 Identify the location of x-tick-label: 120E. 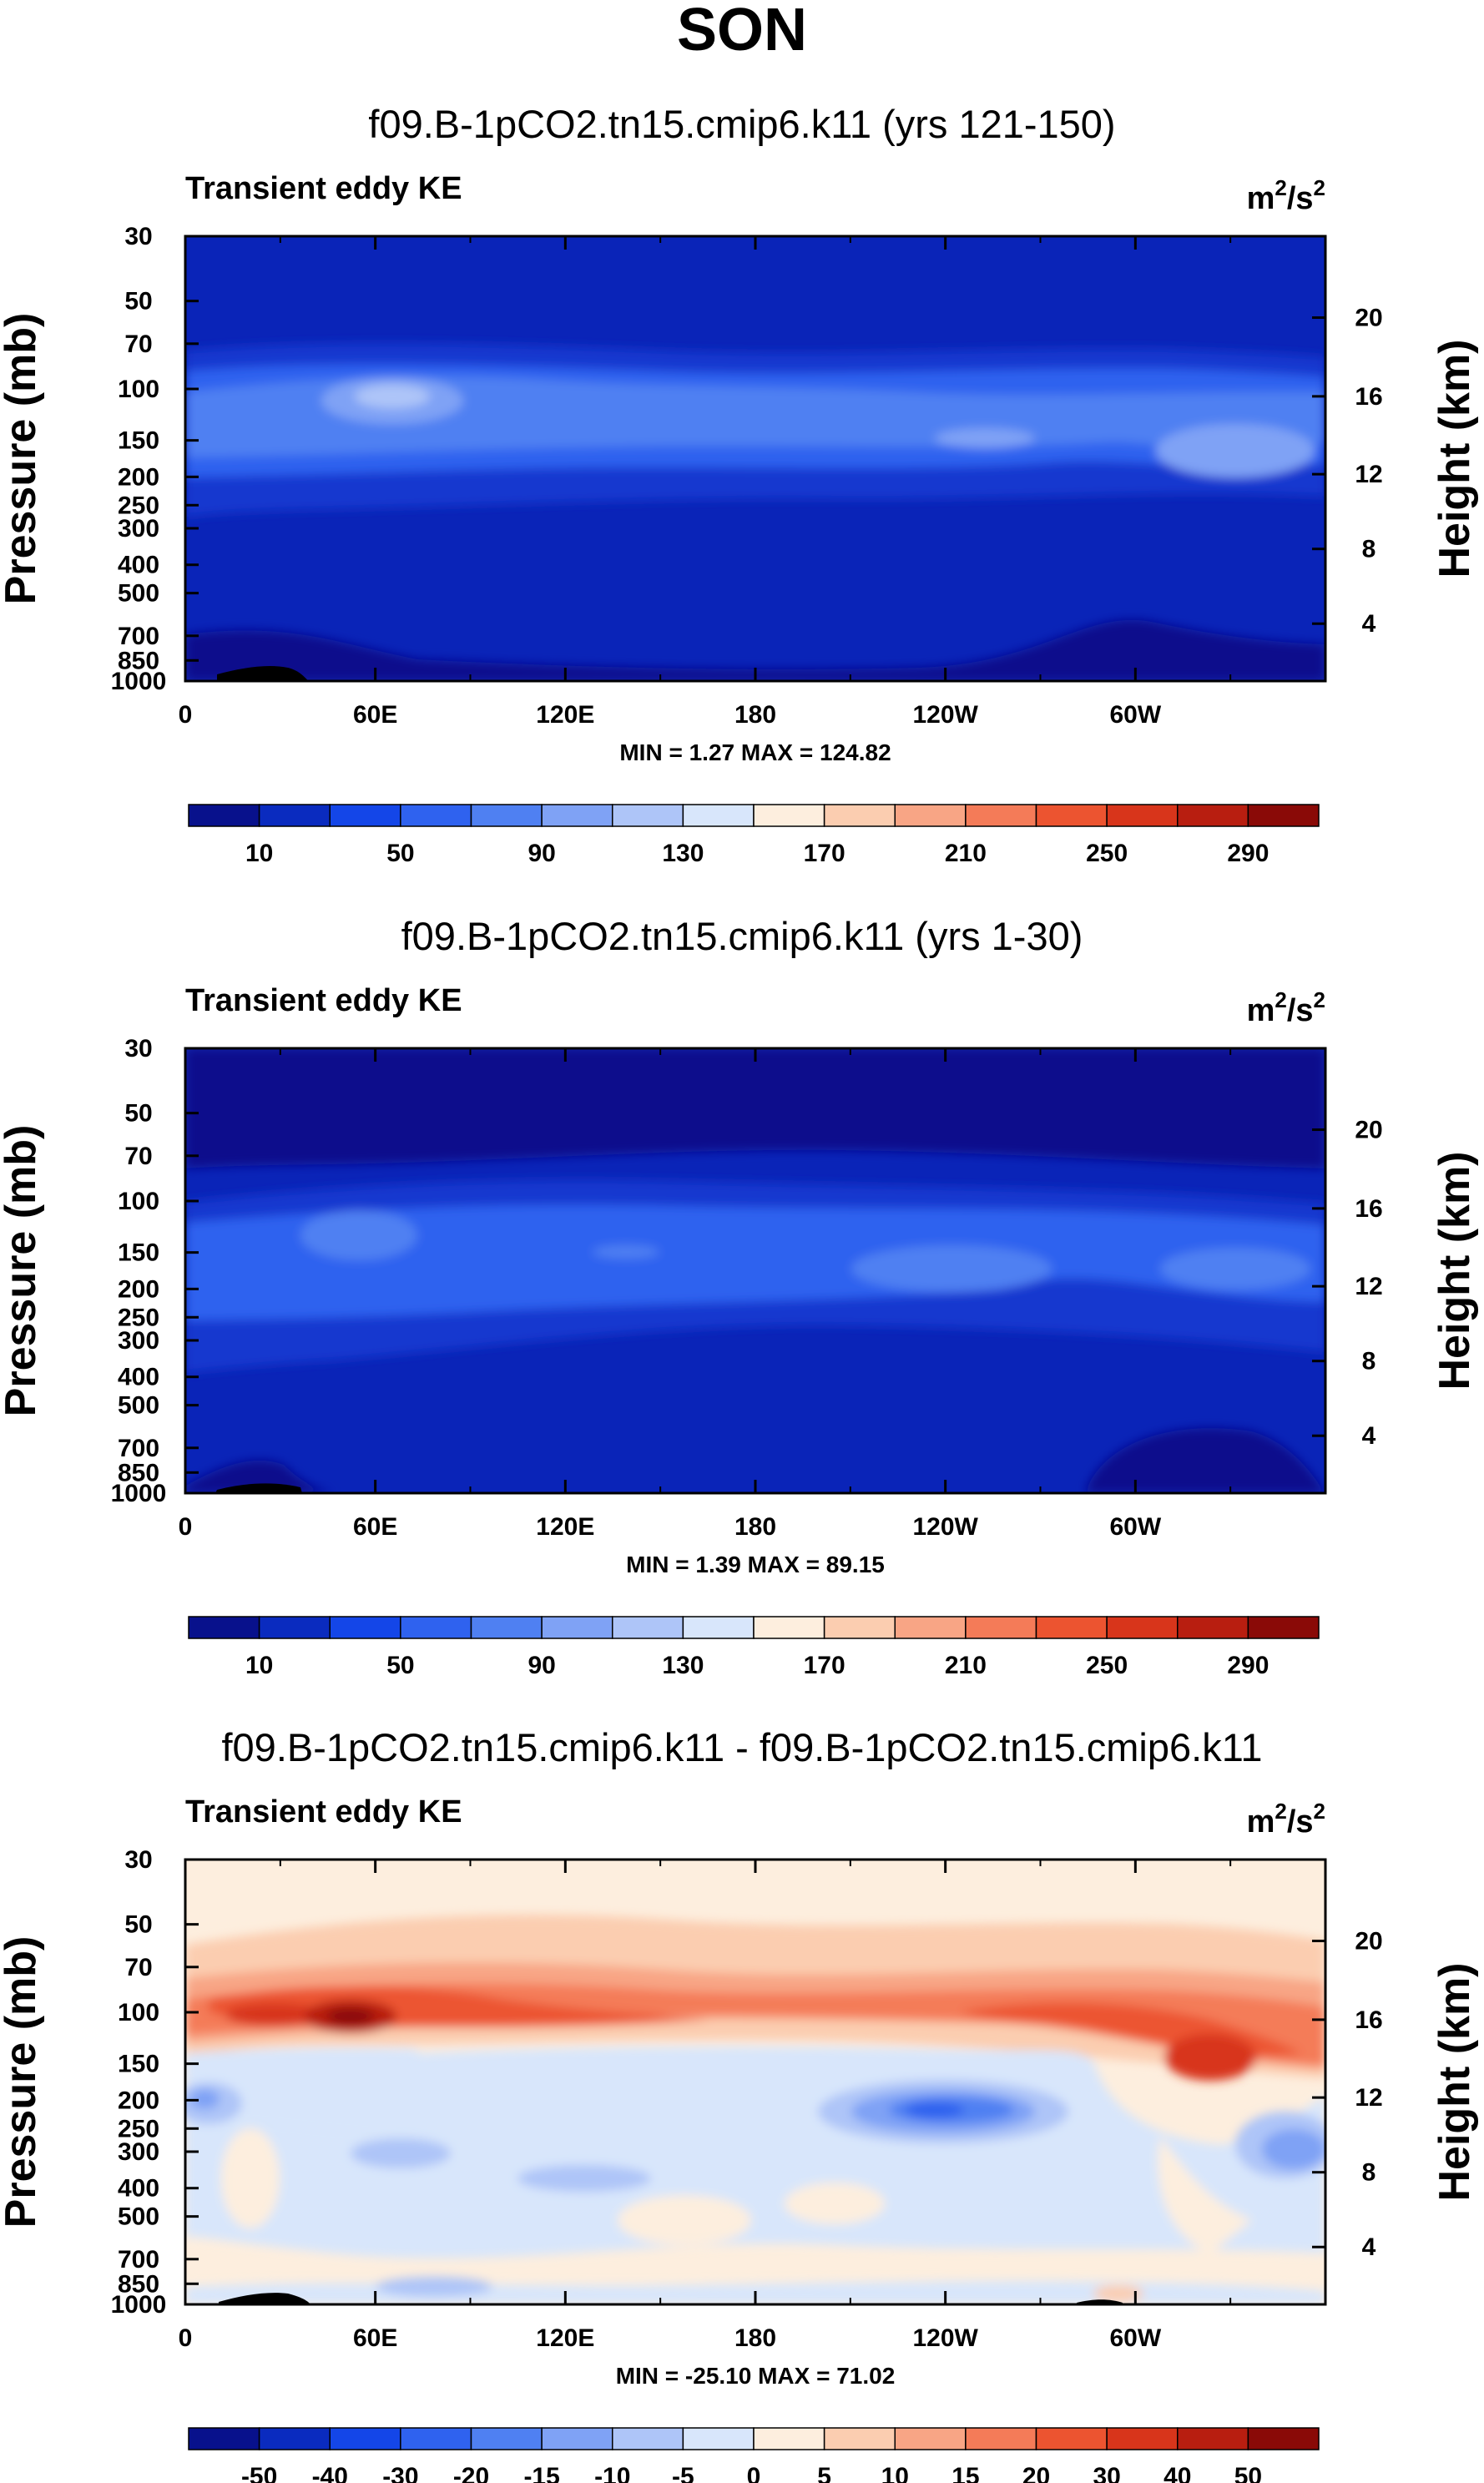
(565, 2338).